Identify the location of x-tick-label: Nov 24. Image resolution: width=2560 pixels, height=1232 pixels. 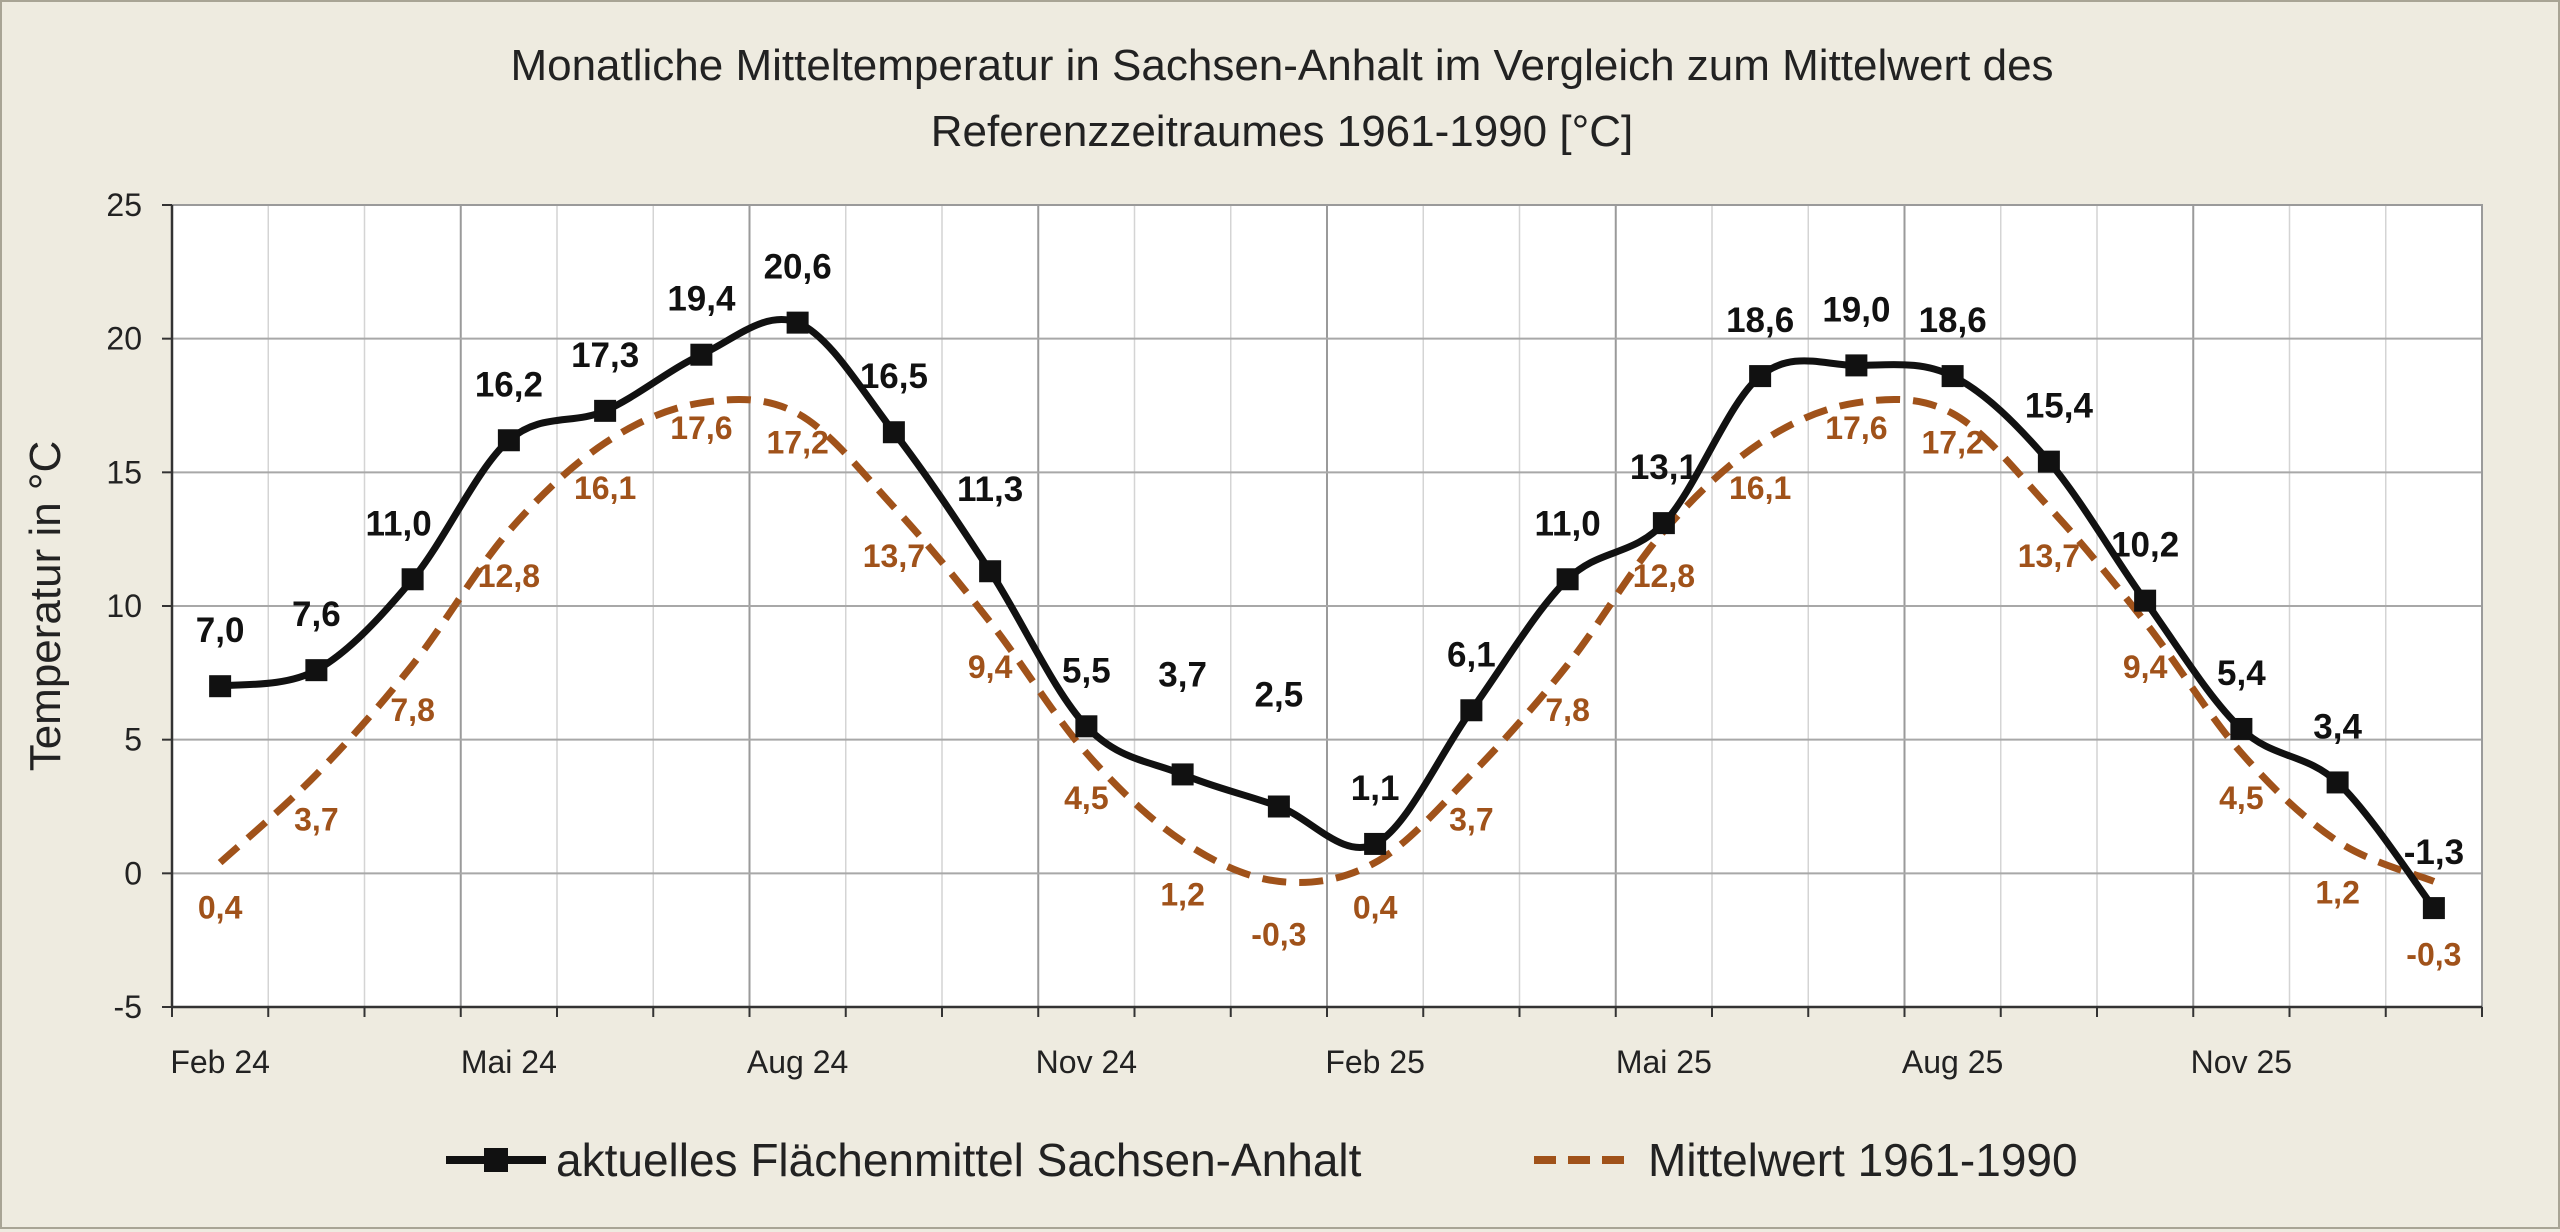
(1086, 1062).